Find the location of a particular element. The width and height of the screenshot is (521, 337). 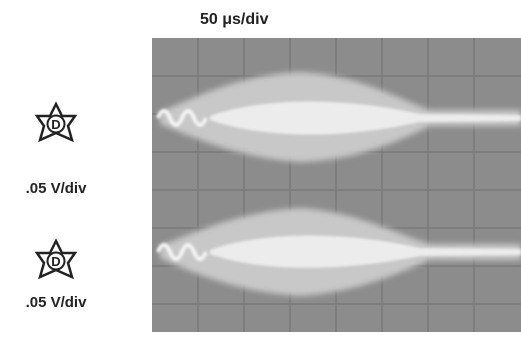

timebase-label: 50 μs/div is located at coordinates (234, 19).